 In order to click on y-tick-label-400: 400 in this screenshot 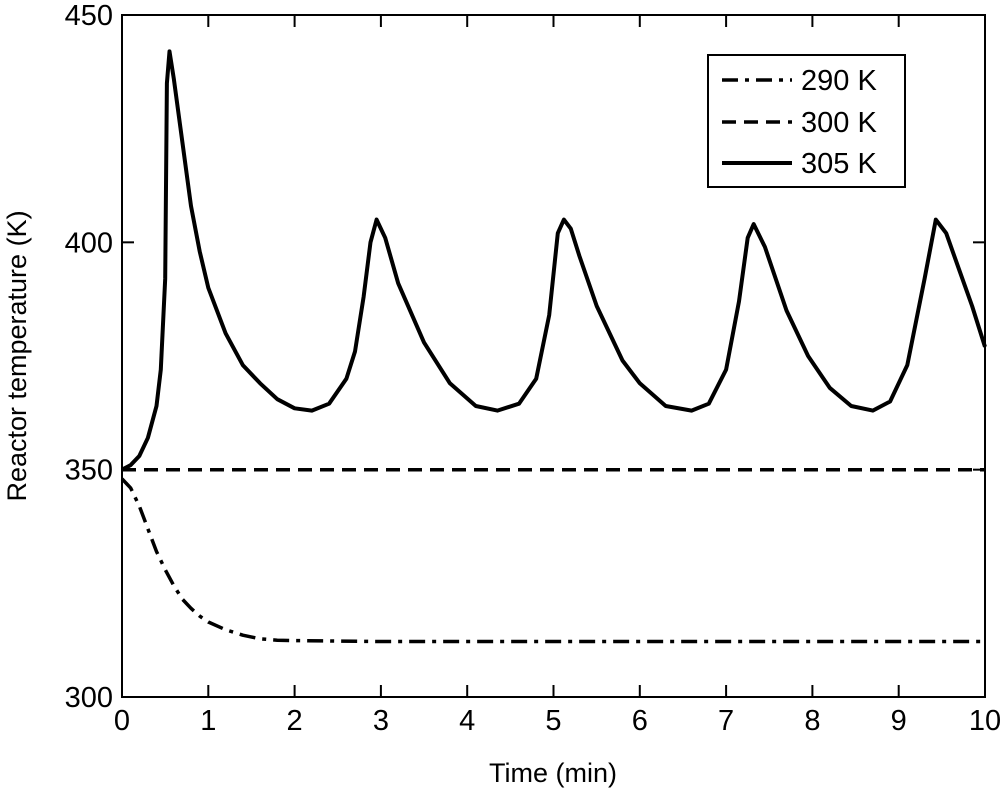, I will do `click(89, 243)`.